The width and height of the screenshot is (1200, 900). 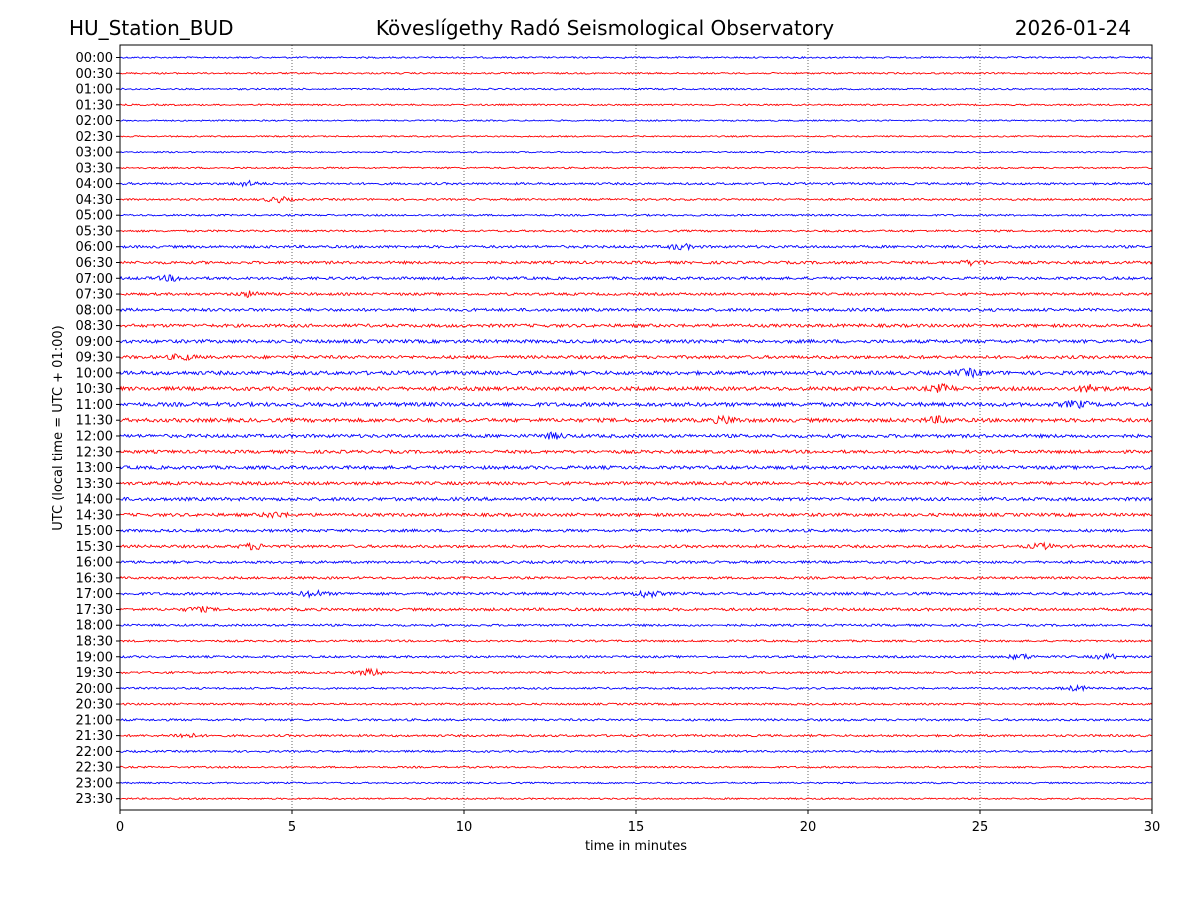 What do you see at coordinates (1072, 28) in the screenshot?
I see `date-label: 2026-01-24` at bounding box center [1072, 28].